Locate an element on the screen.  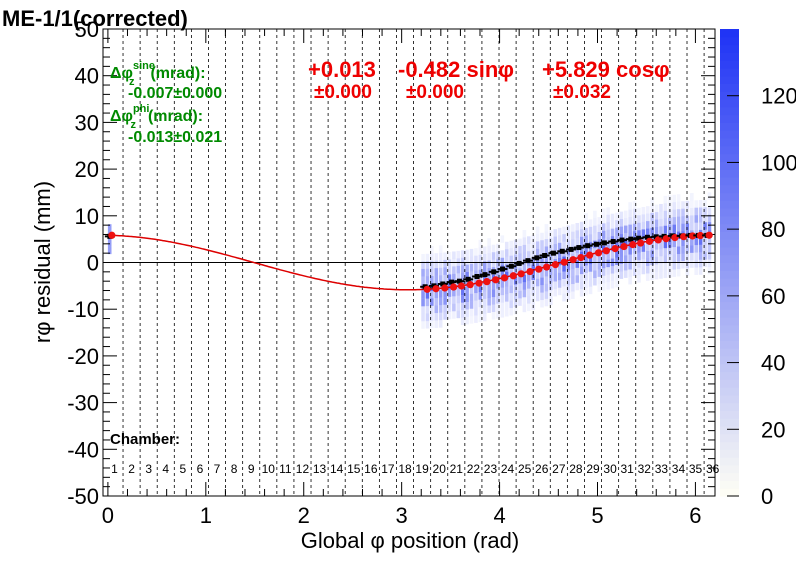
colorbar-tick-label: 100 is located at coordinates (778, 162).